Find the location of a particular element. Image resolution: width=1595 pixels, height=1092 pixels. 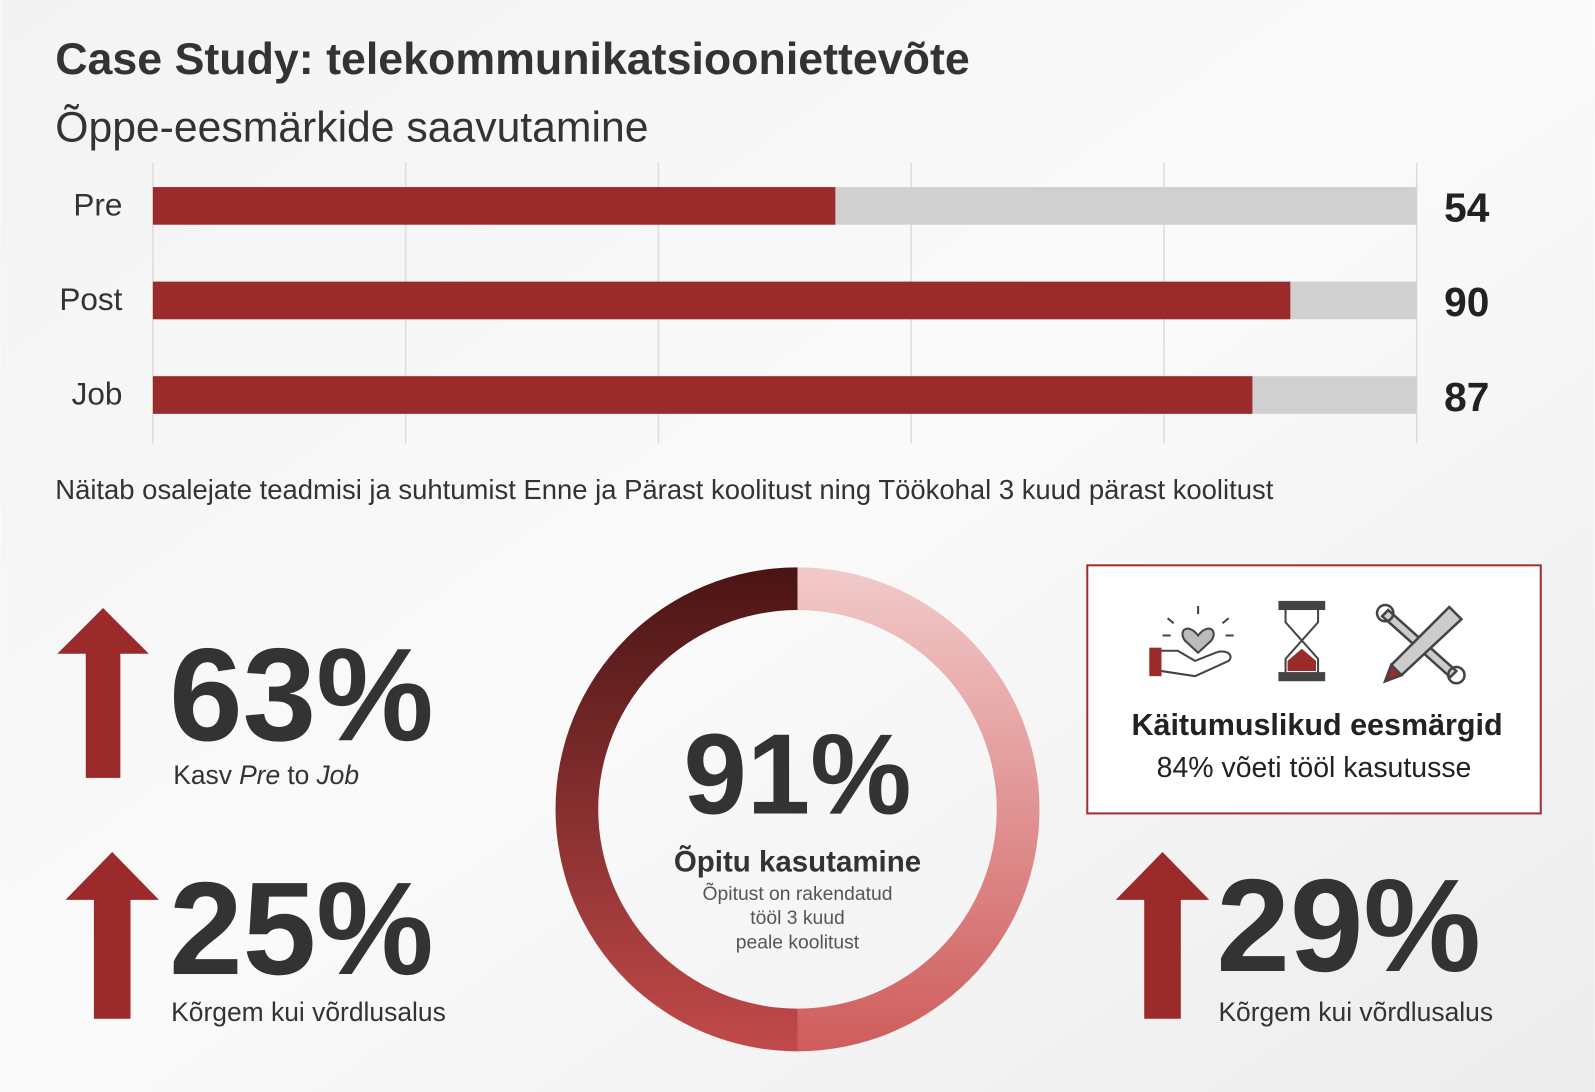

category-label: Post is located at coordinates (90, 299).